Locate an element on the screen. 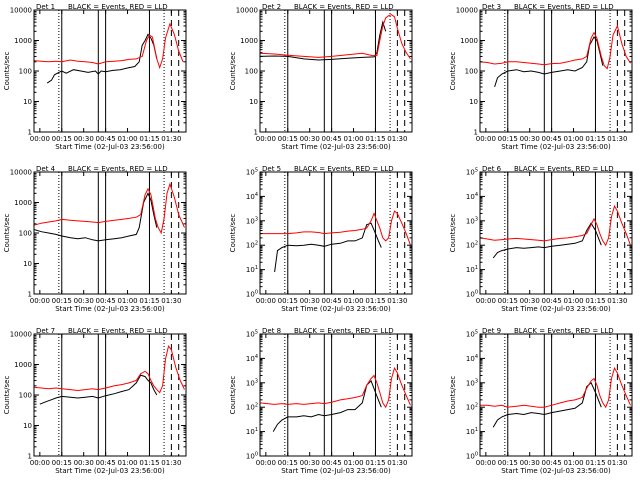 The image size is (640, 480). panel-title: Det 8 is located at coordinates (271, 331).